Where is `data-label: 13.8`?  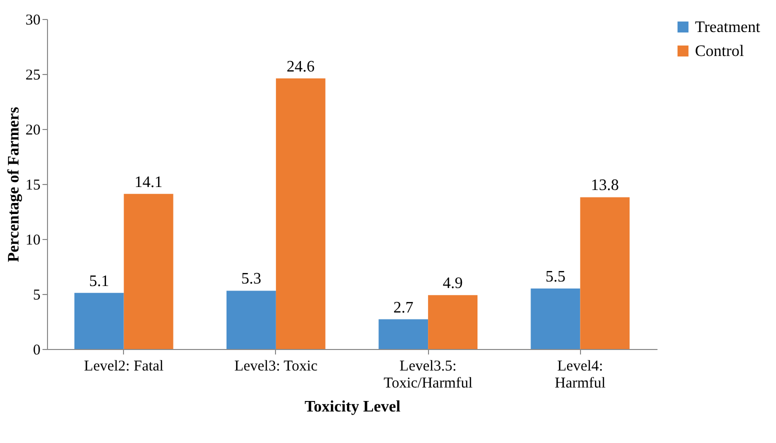
data-label: 13.8 is located at coordinates (604, 185).